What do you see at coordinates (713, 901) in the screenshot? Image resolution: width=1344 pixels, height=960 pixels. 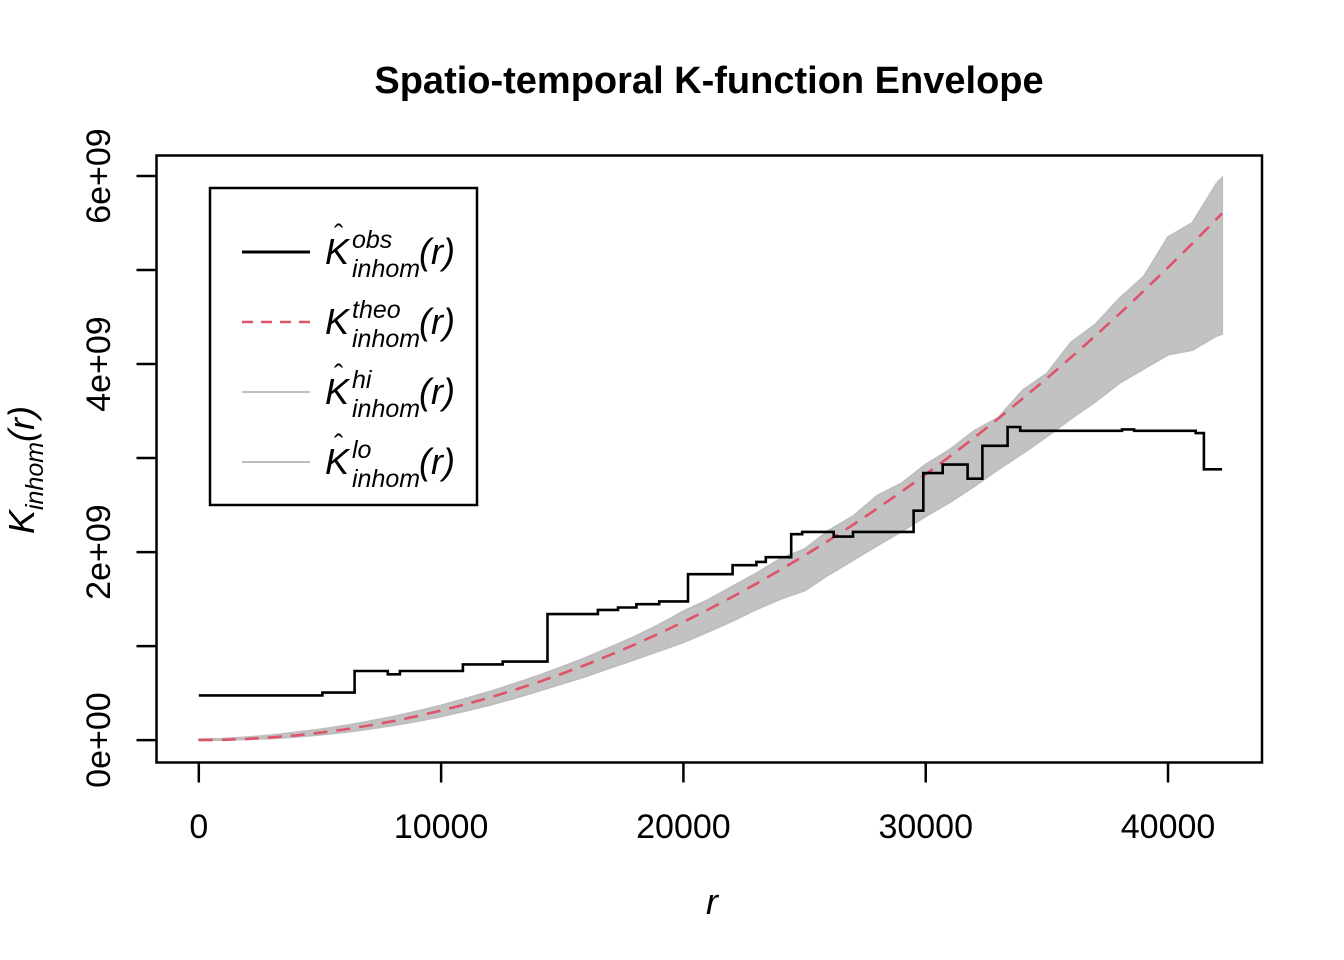 I see `x-axis-label: r` at bounding box center [713, 901].